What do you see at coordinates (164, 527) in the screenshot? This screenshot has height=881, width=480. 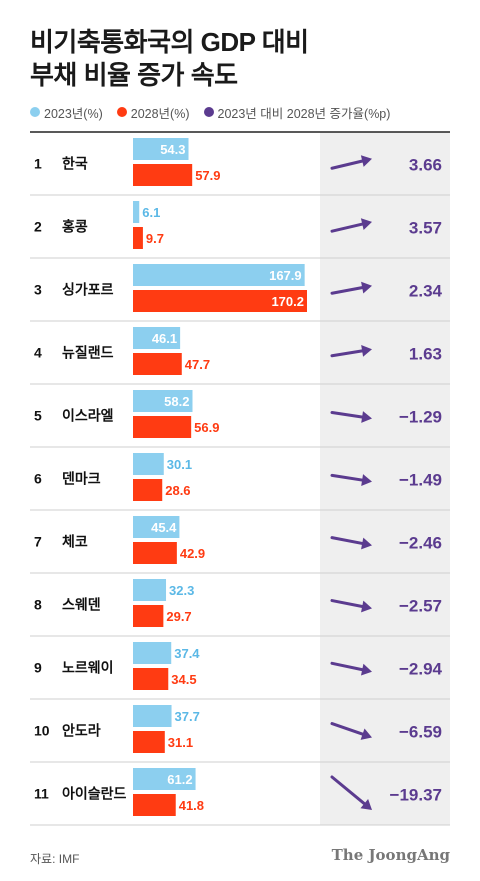 I see `value-label-2023: 45.4` at bounding box center [164, 527].